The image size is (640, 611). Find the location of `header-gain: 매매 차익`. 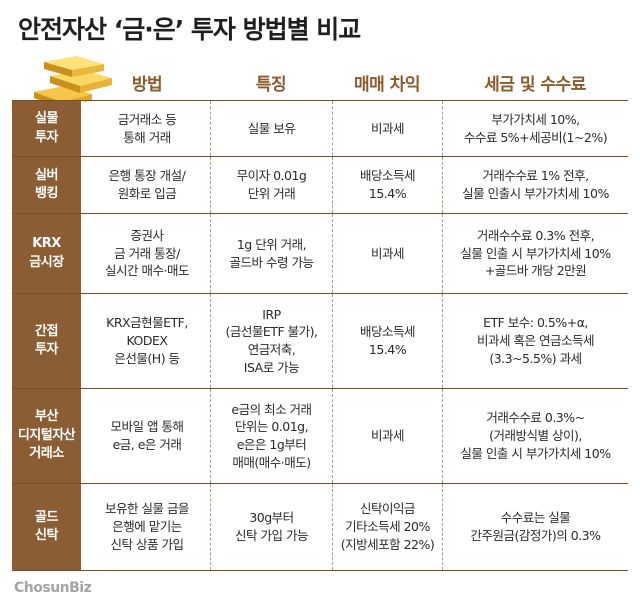

header-gain: 매매 차익 is located at coordinates (387, 85).